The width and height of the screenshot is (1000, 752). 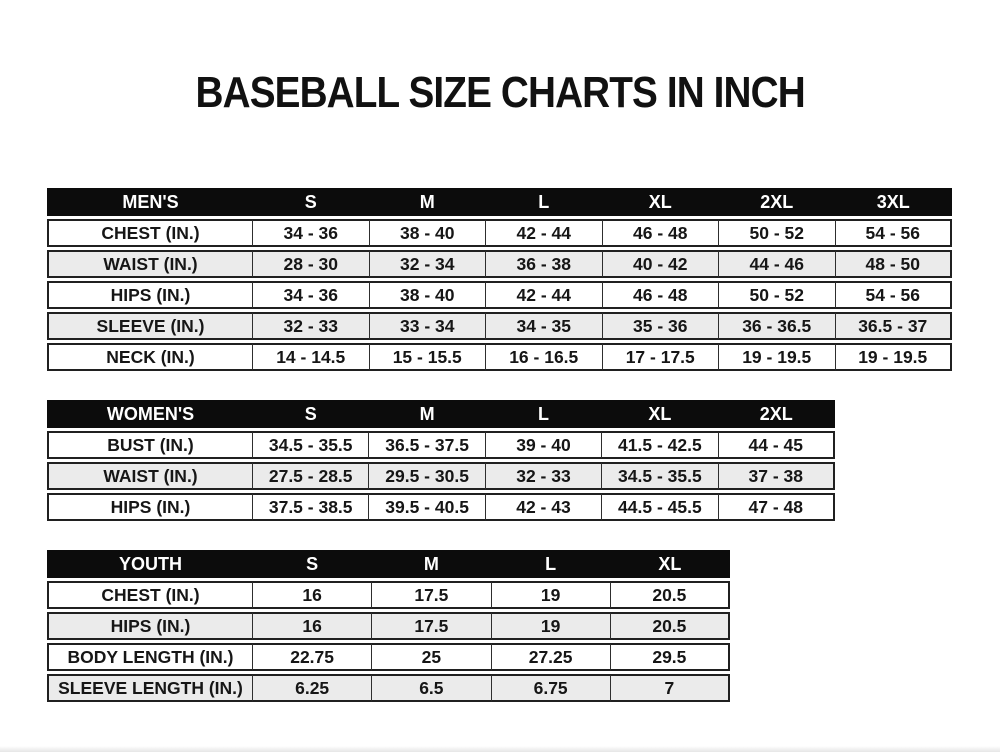 I want to click on table-title-cell: YOUTH, so click(x=150, y=564).